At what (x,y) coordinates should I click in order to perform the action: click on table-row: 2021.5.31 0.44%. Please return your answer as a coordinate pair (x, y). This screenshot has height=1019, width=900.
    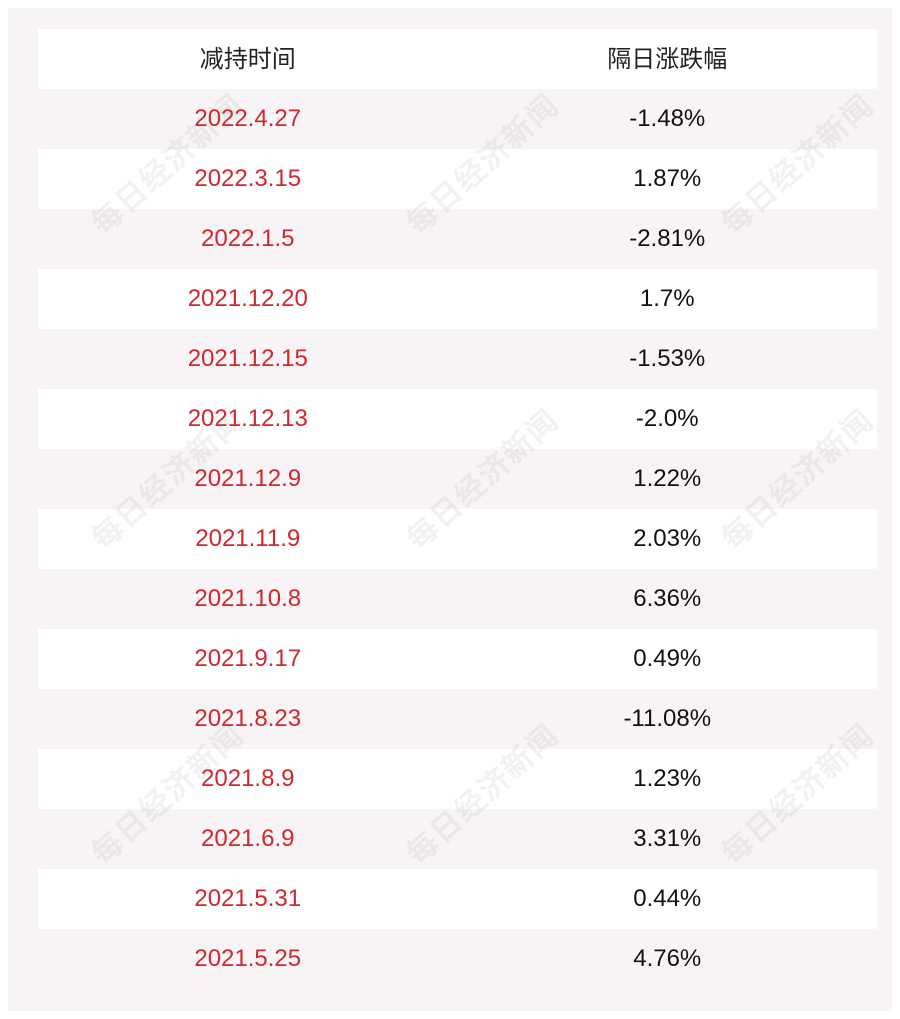
    Looking at the image, I should click on (457, 899).